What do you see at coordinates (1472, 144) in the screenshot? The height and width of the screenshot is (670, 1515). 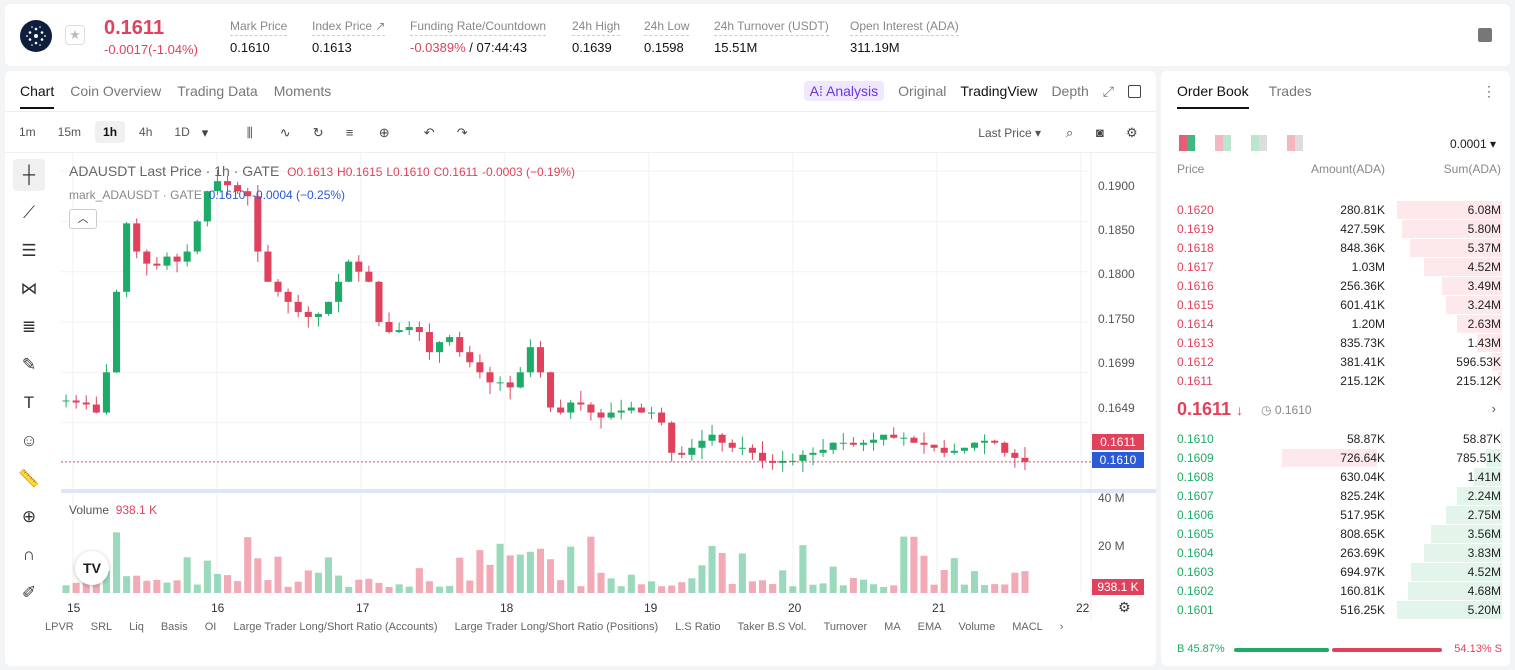 I see `precision-select: 0.0001 ▾` at bounding box center [1472, 144].